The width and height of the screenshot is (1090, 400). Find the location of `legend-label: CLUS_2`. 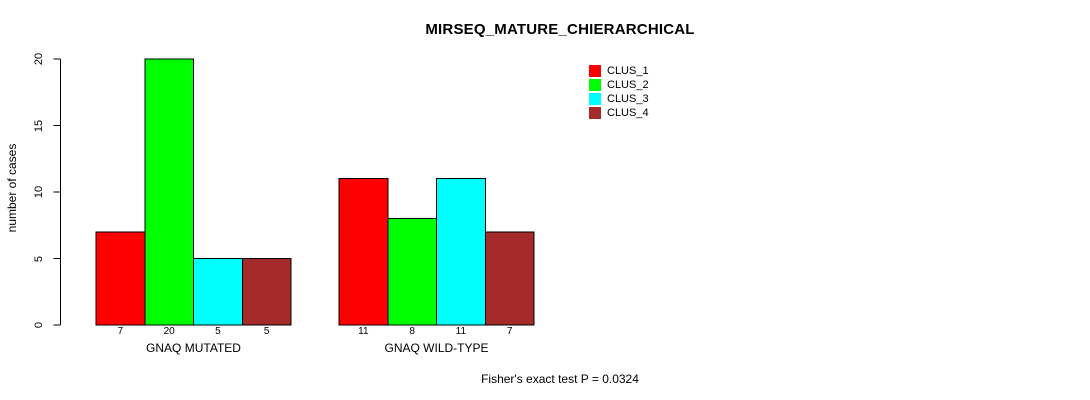

legend-label: CLUS_2 is located at coordinates (628, 84).